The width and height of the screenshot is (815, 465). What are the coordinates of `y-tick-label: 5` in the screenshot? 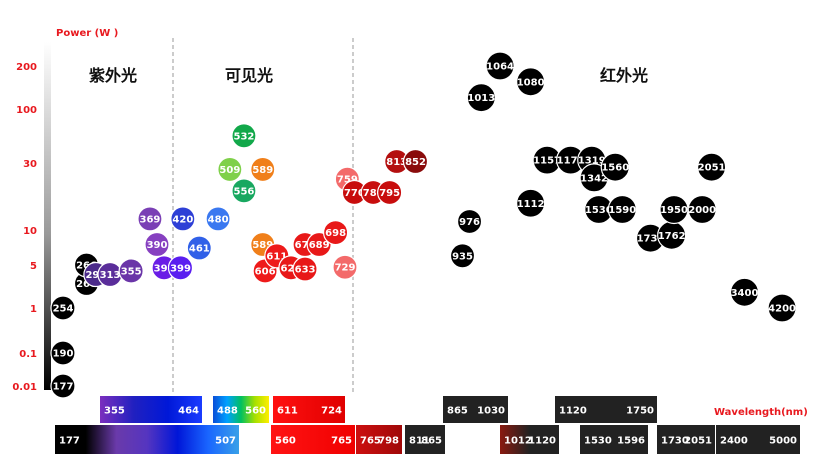 It's located at (33, 266).